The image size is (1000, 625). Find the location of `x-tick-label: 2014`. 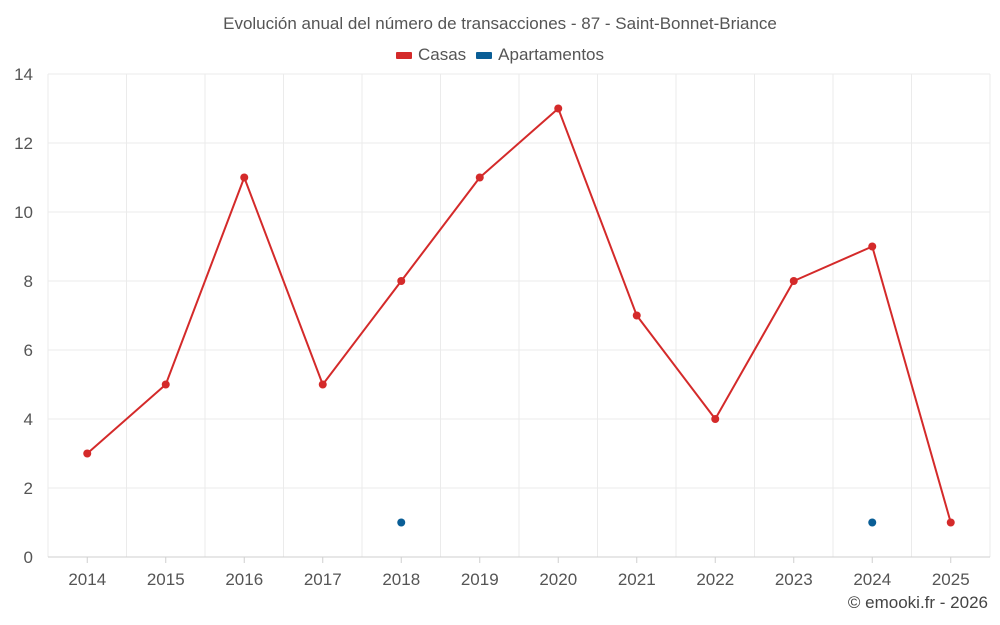

x-tick-label: 2014 is located at coordinates (87, 579).